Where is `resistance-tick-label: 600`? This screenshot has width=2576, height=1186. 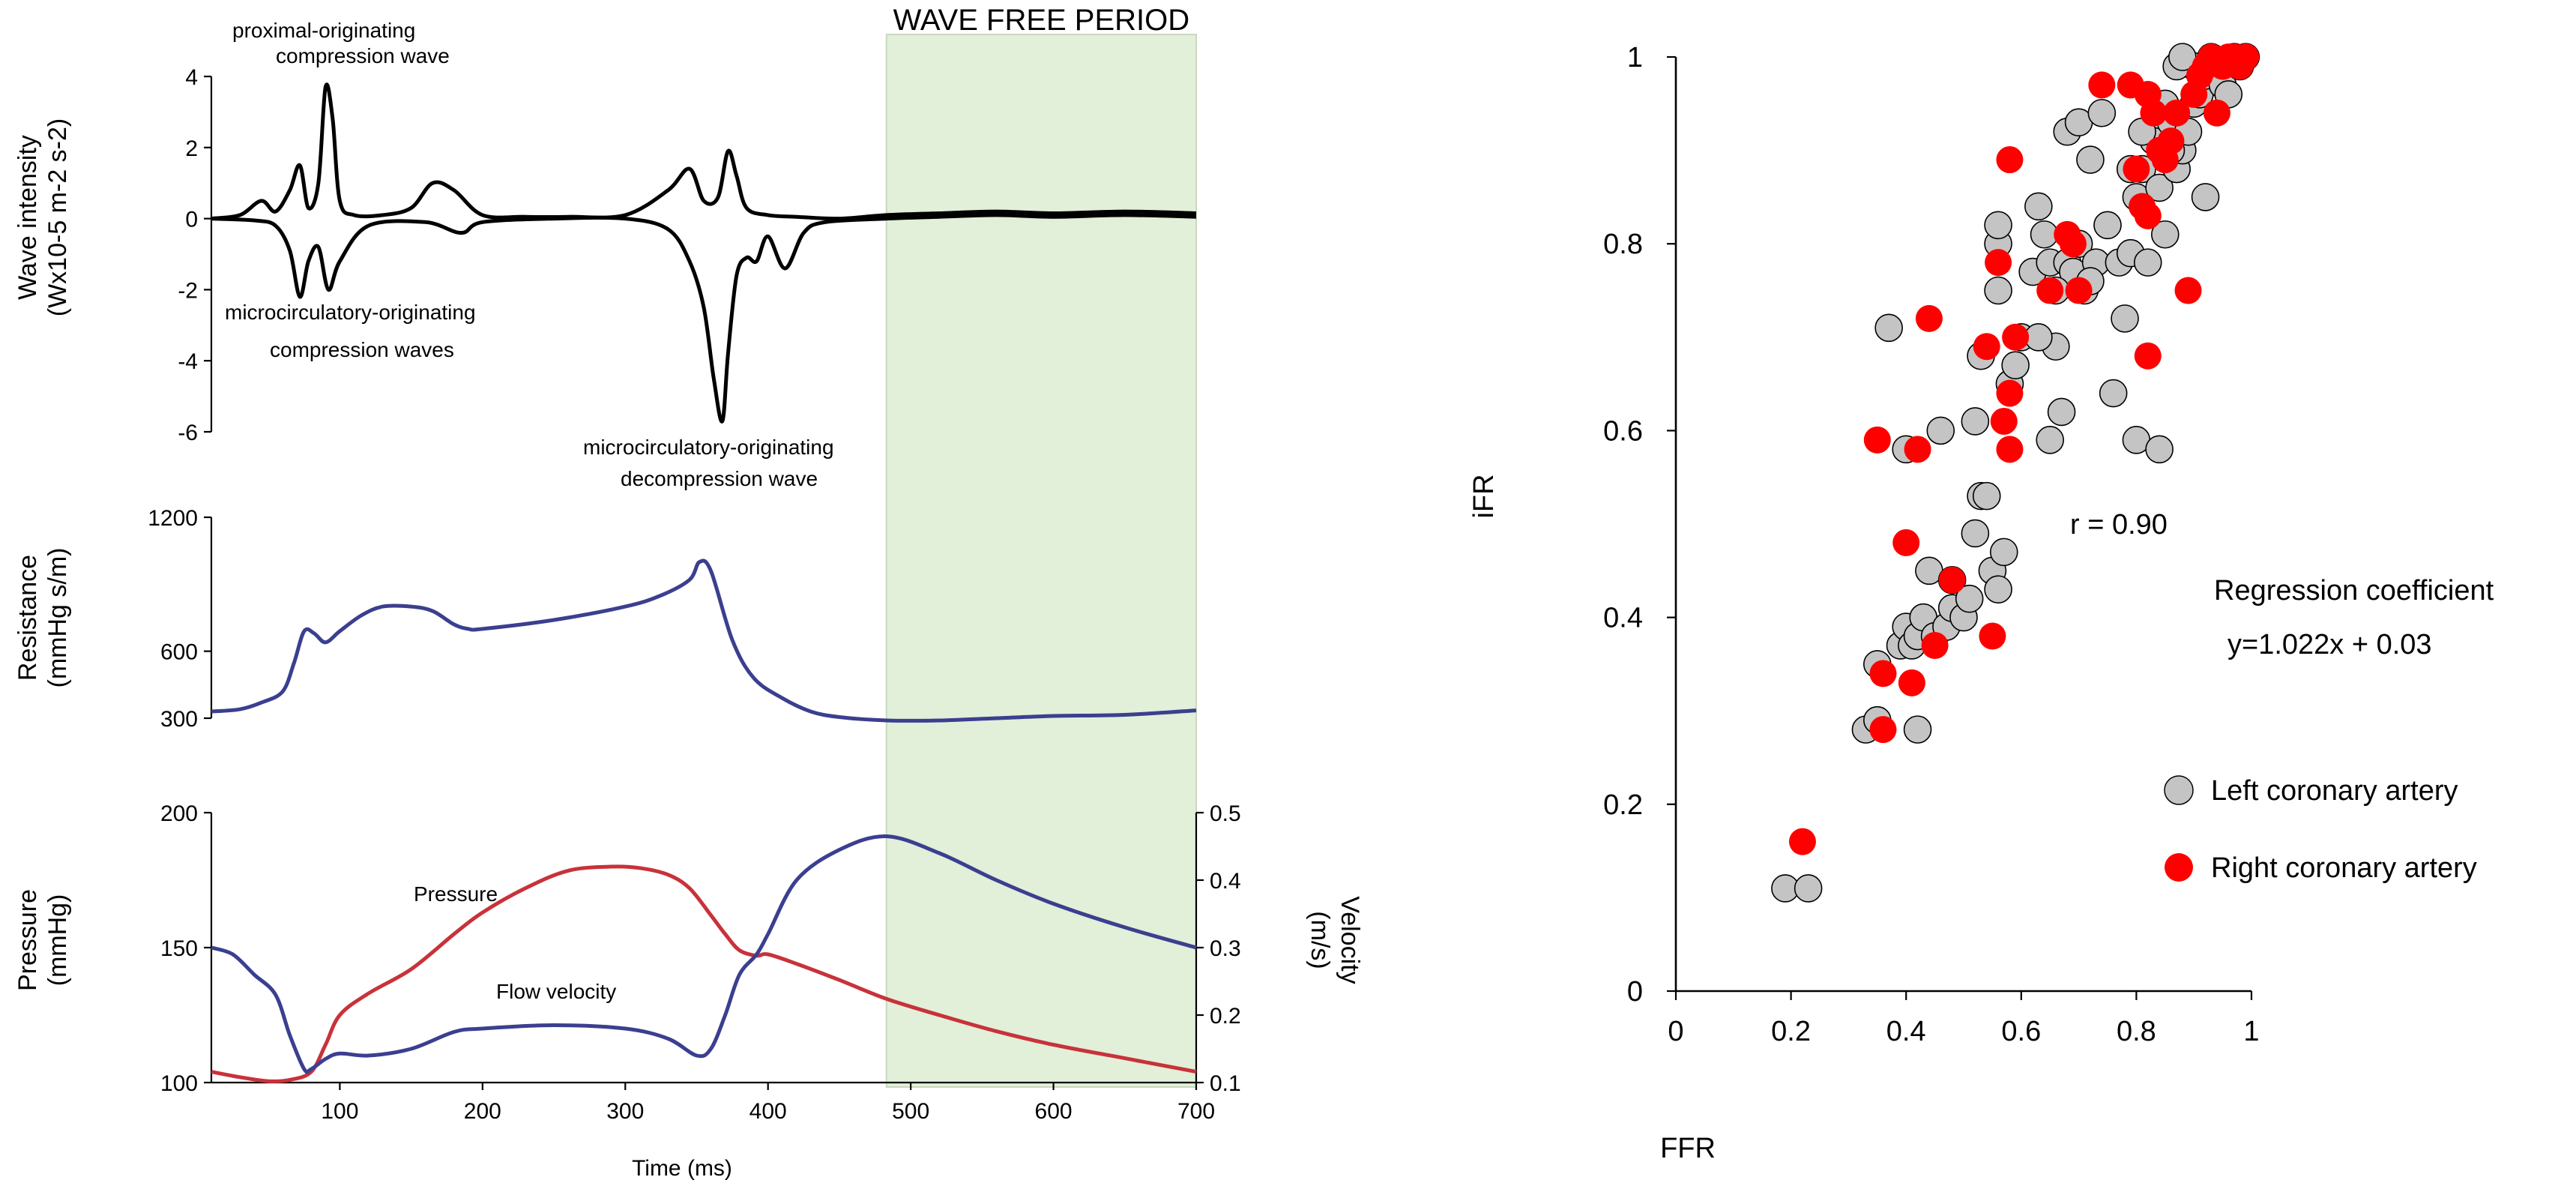 resistance-tick-label: 600 is located at coordinates (179, 652).